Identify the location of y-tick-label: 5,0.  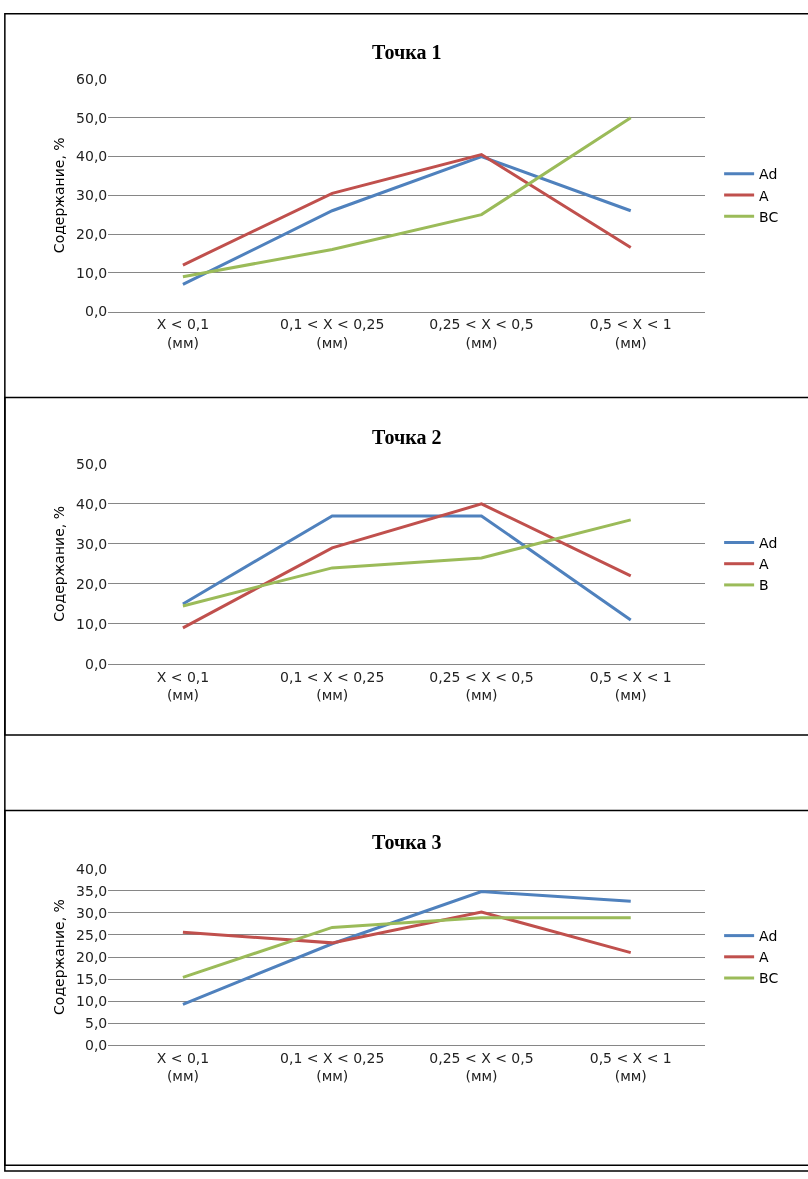
(96, 1023).